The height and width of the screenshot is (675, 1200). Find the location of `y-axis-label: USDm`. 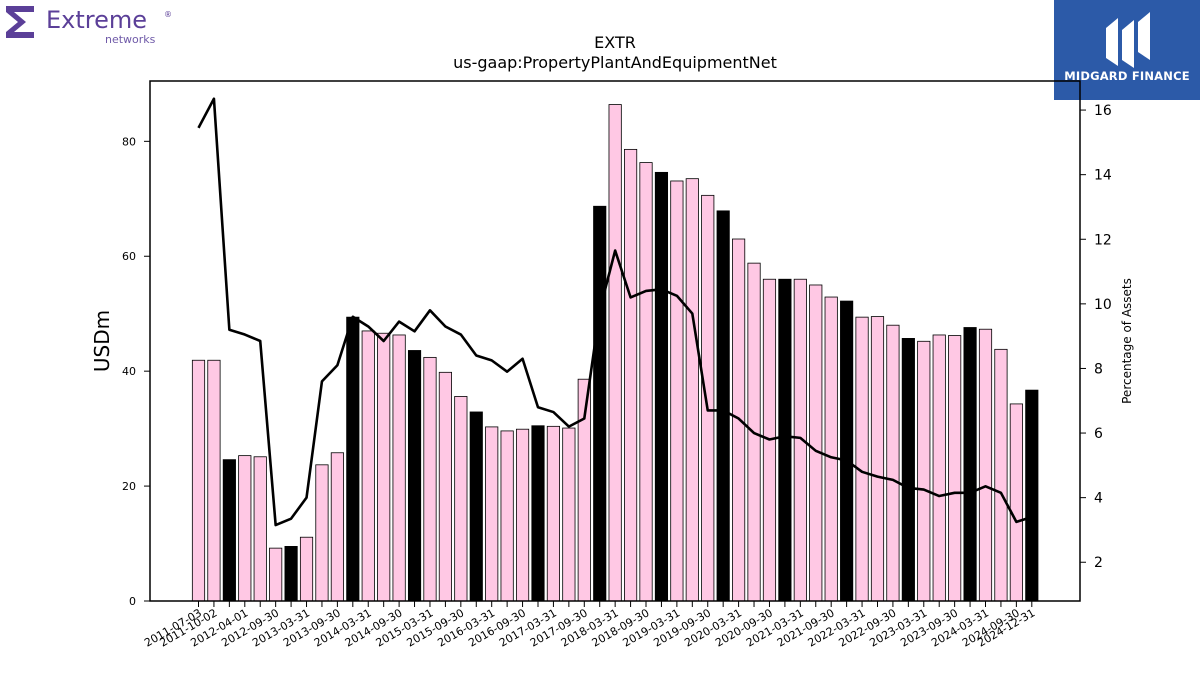

y-axis-label: USDm is located at coordinates (102, 341).